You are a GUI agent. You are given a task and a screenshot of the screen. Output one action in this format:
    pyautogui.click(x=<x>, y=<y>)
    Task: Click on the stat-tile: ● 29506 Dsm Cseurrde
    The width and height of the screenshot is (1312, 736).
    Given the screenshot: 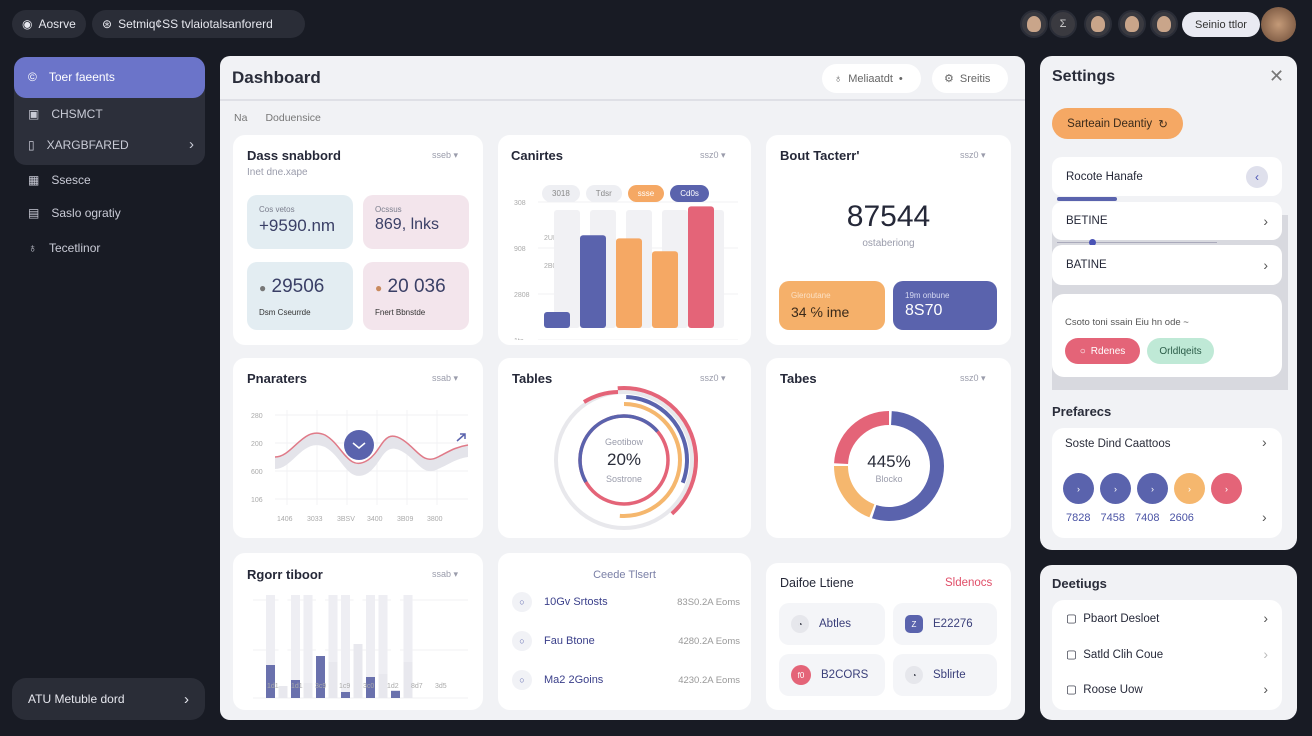 What is the action you would take?
    pyautogui.click(x=300, y=296)
    